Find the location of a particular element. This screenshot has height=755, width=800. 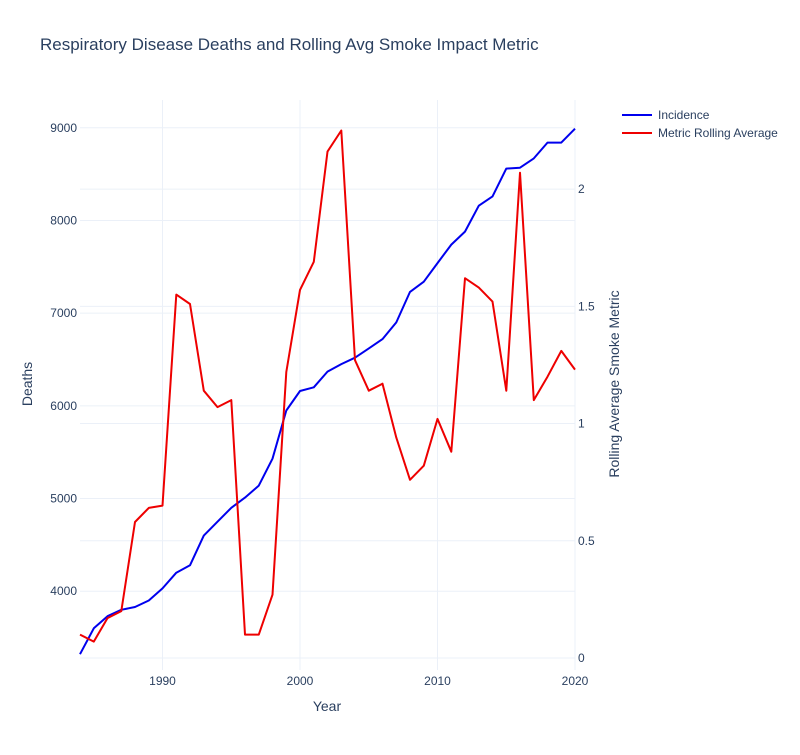

y-tick-label: 9000 is located at coordinates (63, 128).